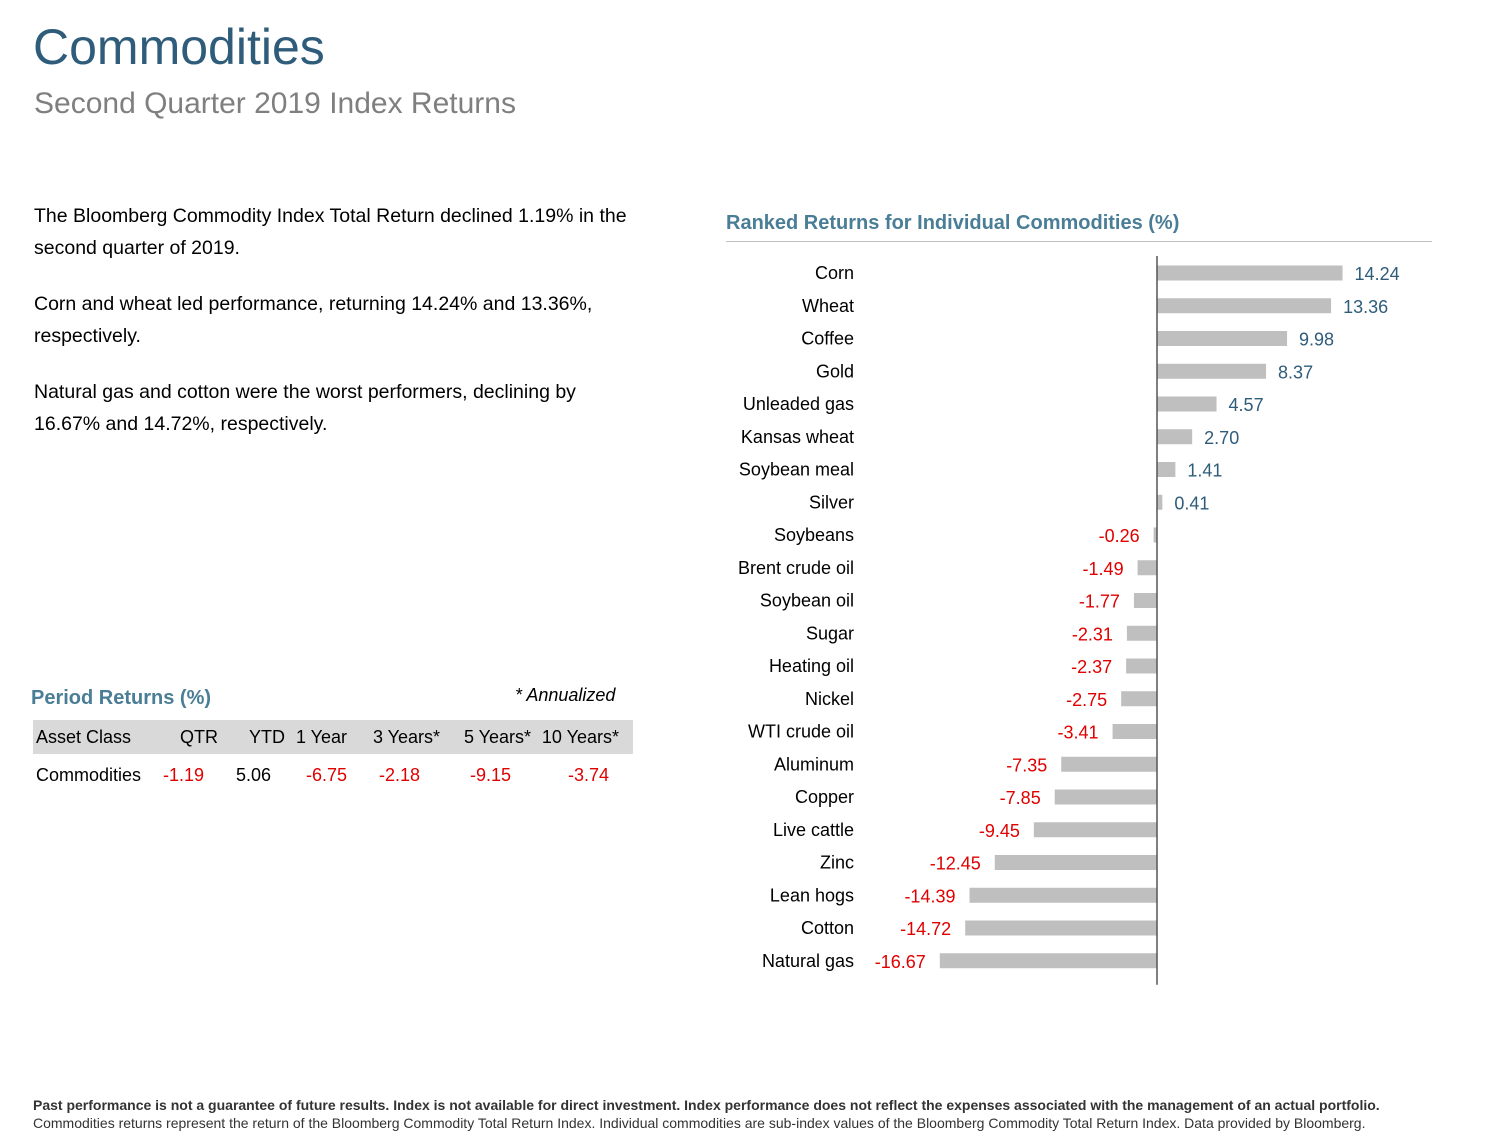 This screenshot has height=1143, width=1503. What do you see at coordinates (565, 695) in the screenshot?
I see `annualized-note: * Annualized` at bounding box center [565, 695].